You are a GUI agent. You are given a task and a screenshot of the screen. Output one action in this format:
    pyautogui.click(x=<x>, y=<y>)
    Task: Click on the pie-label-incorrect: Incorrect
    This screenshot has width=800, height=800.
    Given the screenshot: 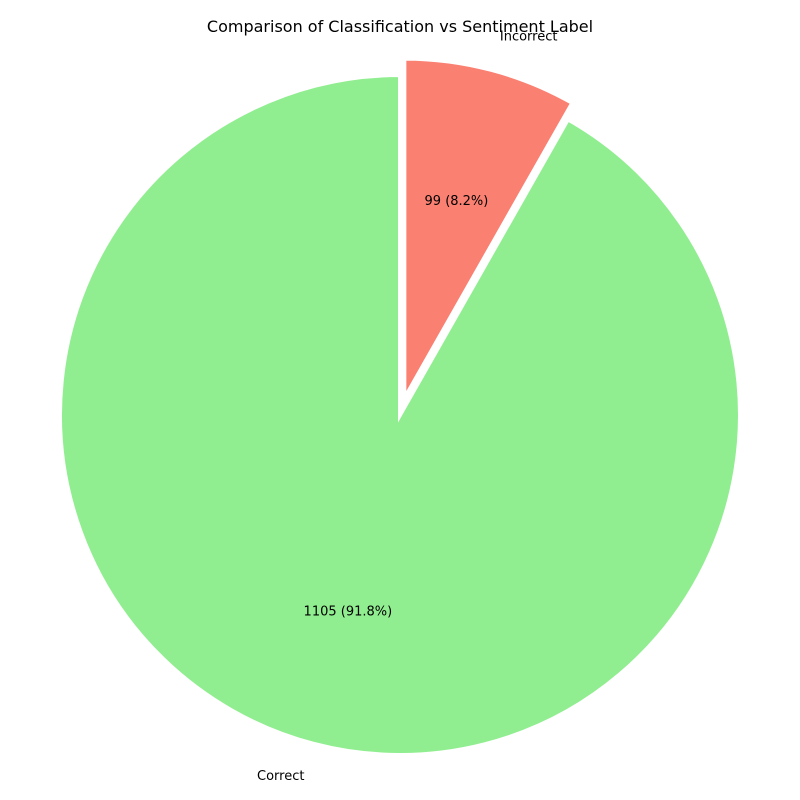 What is the action you would take?
    pyautogui.click(x=529, y=36)
    